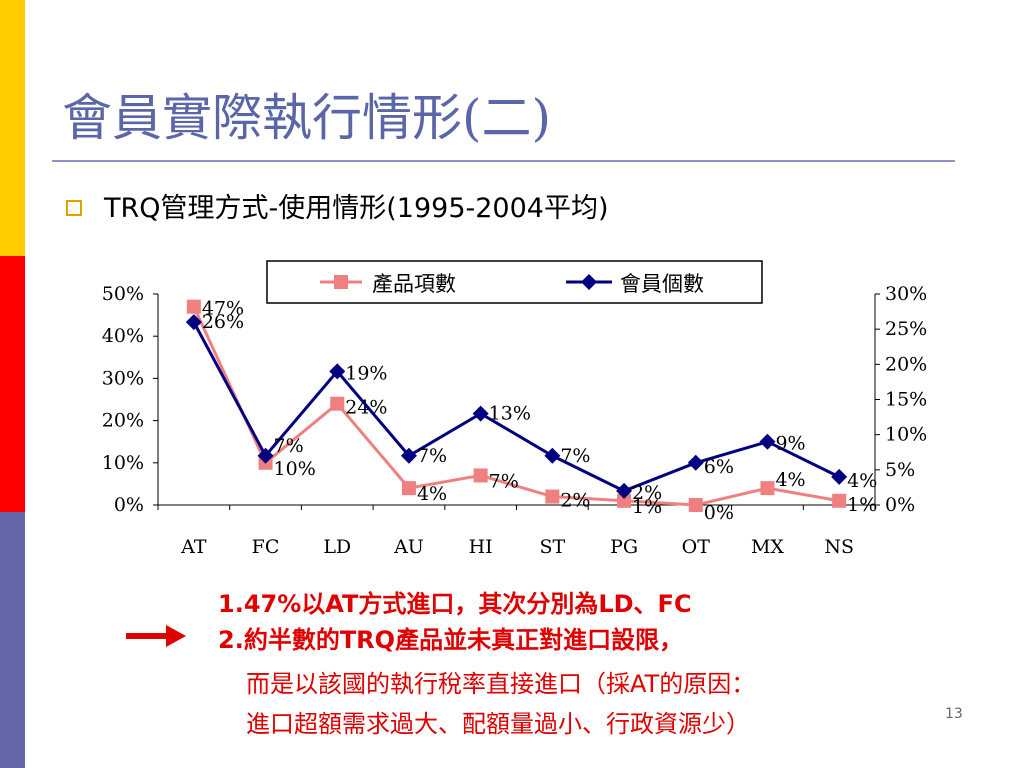  I want to click on right-tick-label: 10%, so click(906, 435).